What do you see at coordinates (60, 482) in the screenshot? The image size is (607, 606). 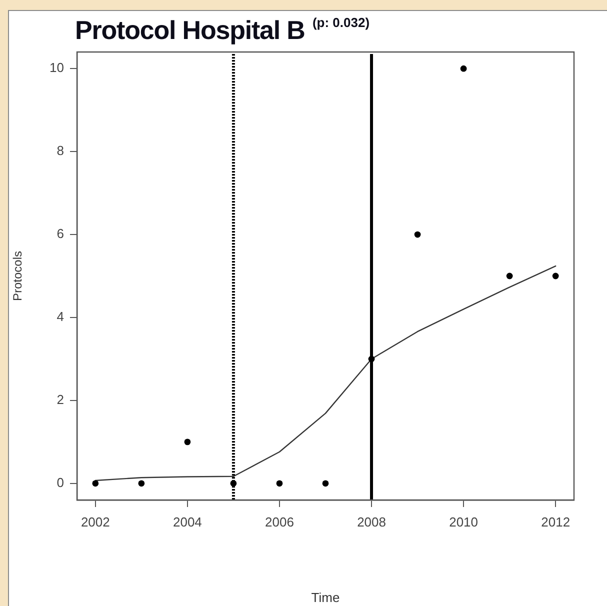 I see `y-tick-label: 0` at bounding box center [60, 482].